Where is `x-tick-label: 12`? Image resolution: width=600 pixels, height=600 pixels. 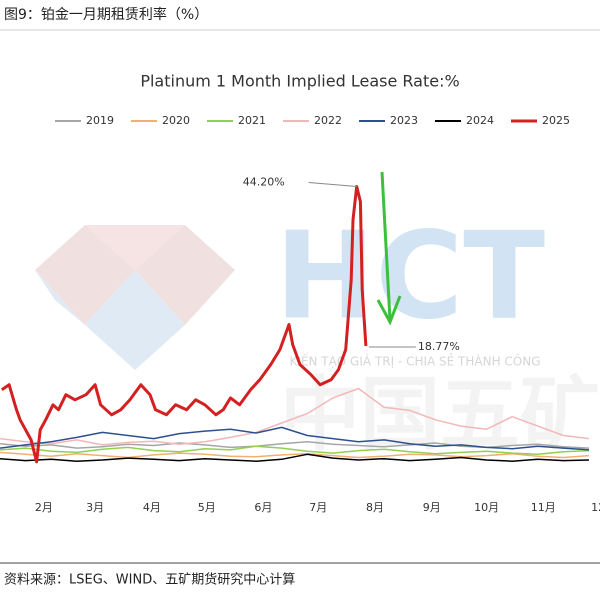
x-tick-label: 12 is located at coordinates (595, 507).